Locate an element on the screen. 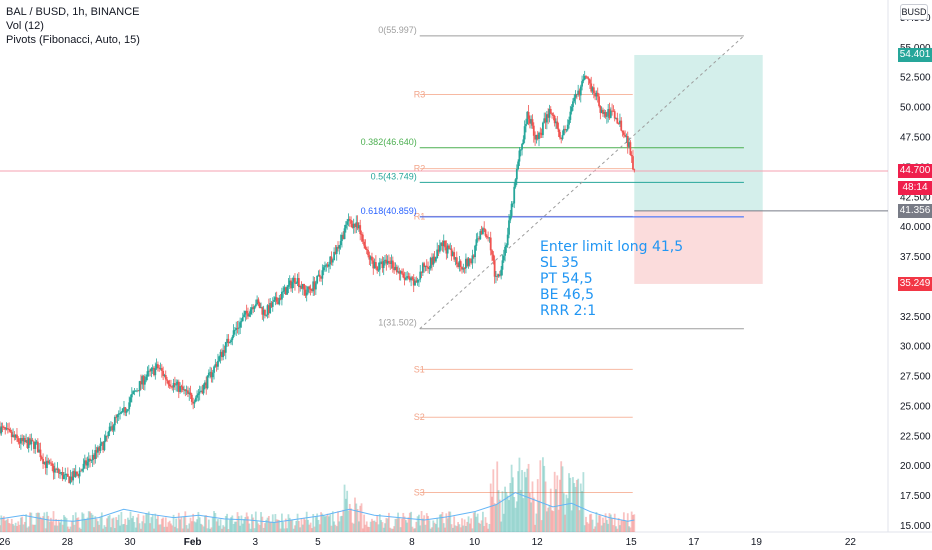 This screenshot has height=550, width=932. y-tick-label: 50.000 is located at coordinates (915, 108).